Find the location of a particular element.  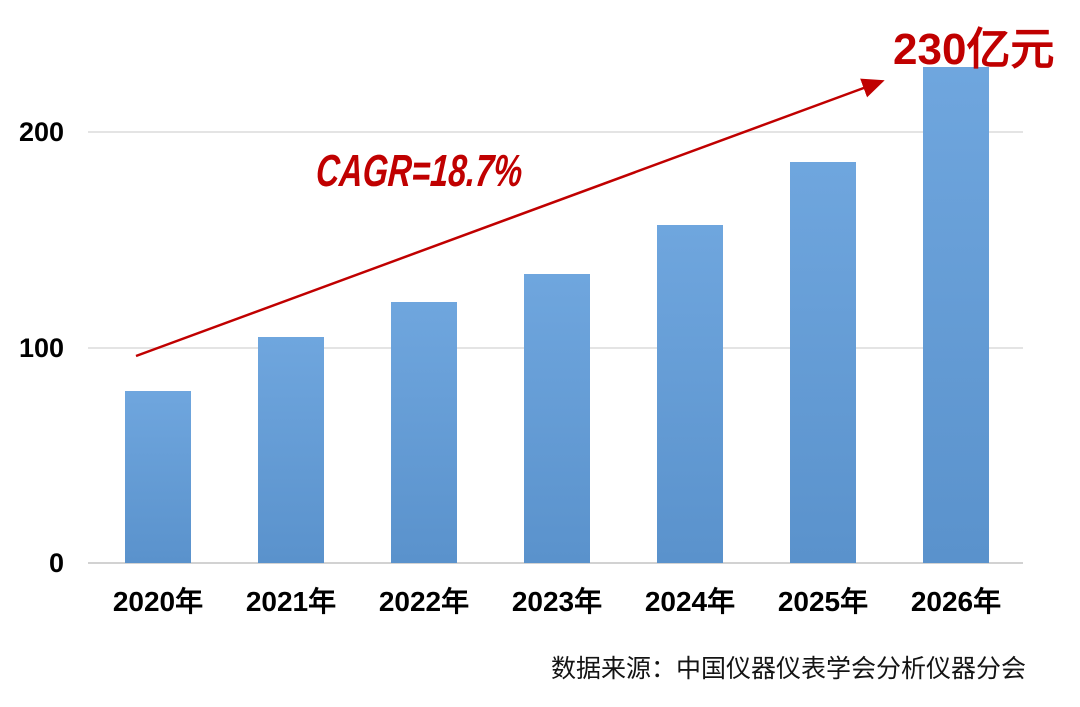

bar-2024年 is located at coordinates (690, 394).